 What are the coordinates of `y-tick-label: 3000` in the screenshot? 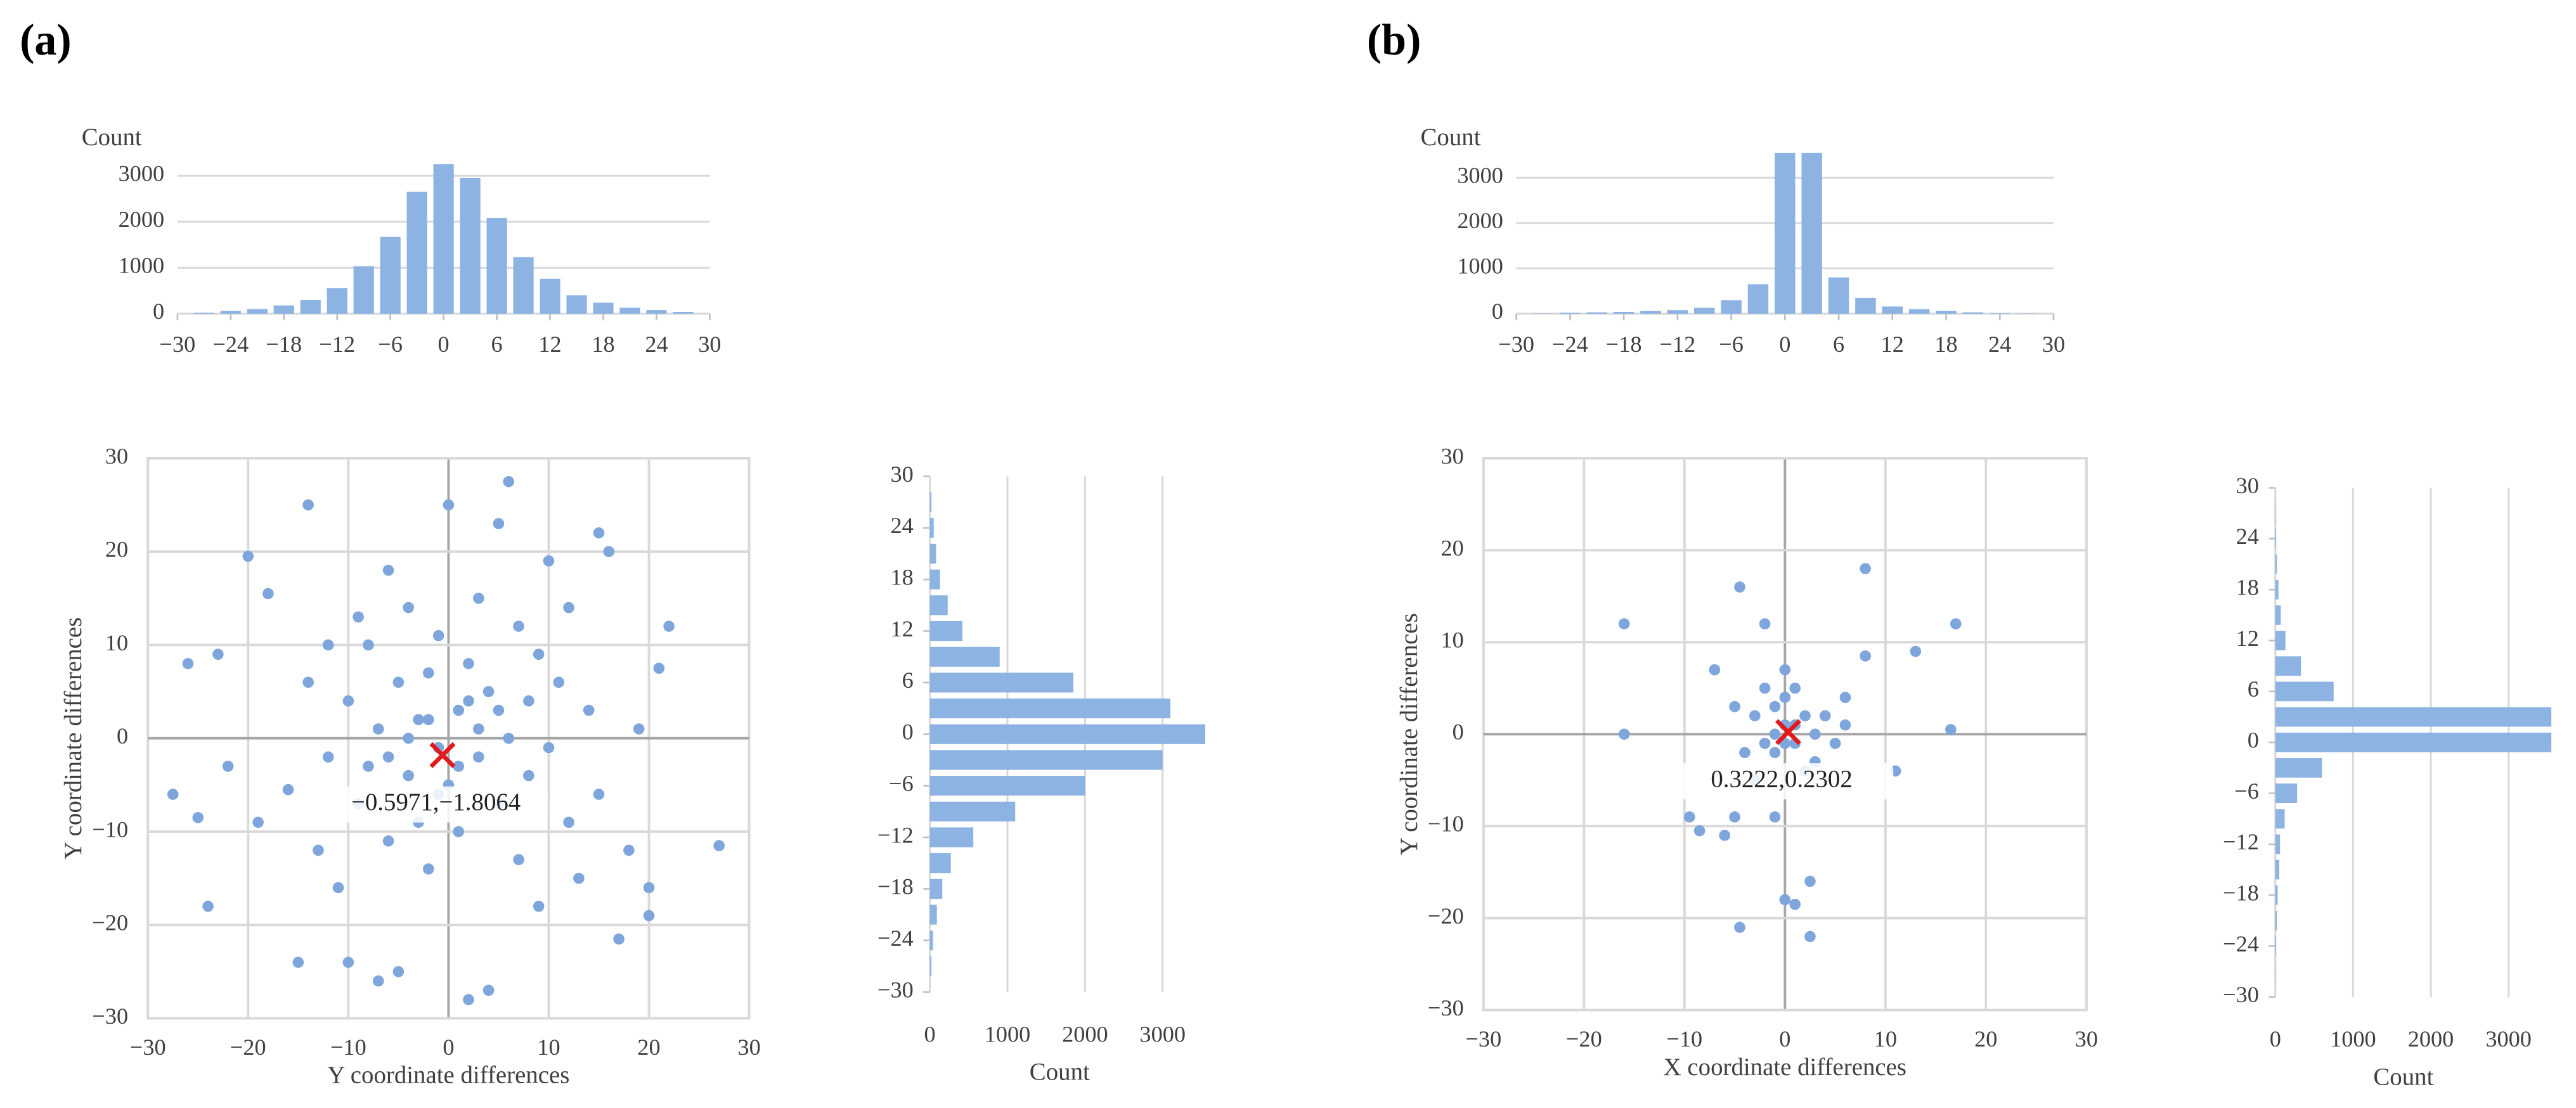 It's located at (142, 173).